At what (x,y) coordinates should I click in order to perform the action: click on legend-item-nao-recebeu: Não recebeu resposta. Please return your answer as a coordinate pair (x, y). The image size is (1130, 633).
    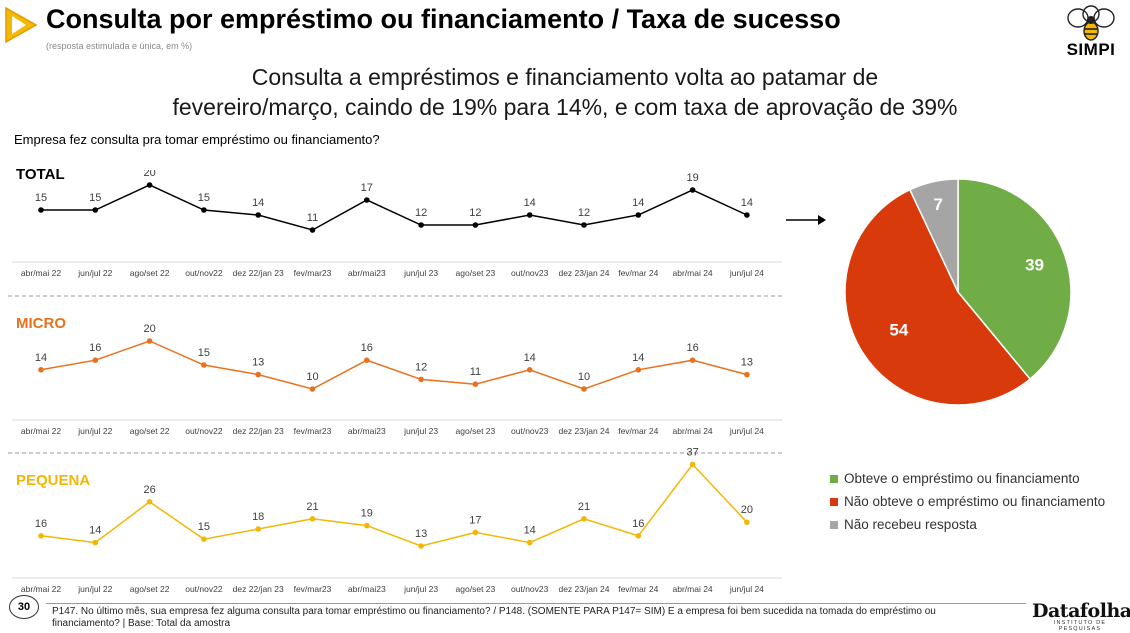
    Looking at the image, I should click on (967, 524).